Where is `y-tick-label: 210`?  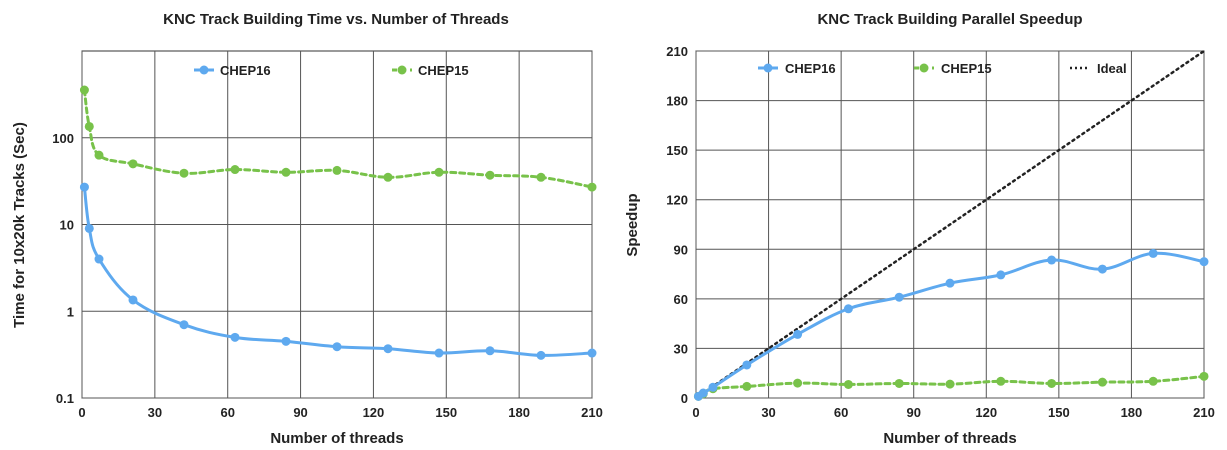 y-tick-label: 210 is located at coordinates (677, 51).